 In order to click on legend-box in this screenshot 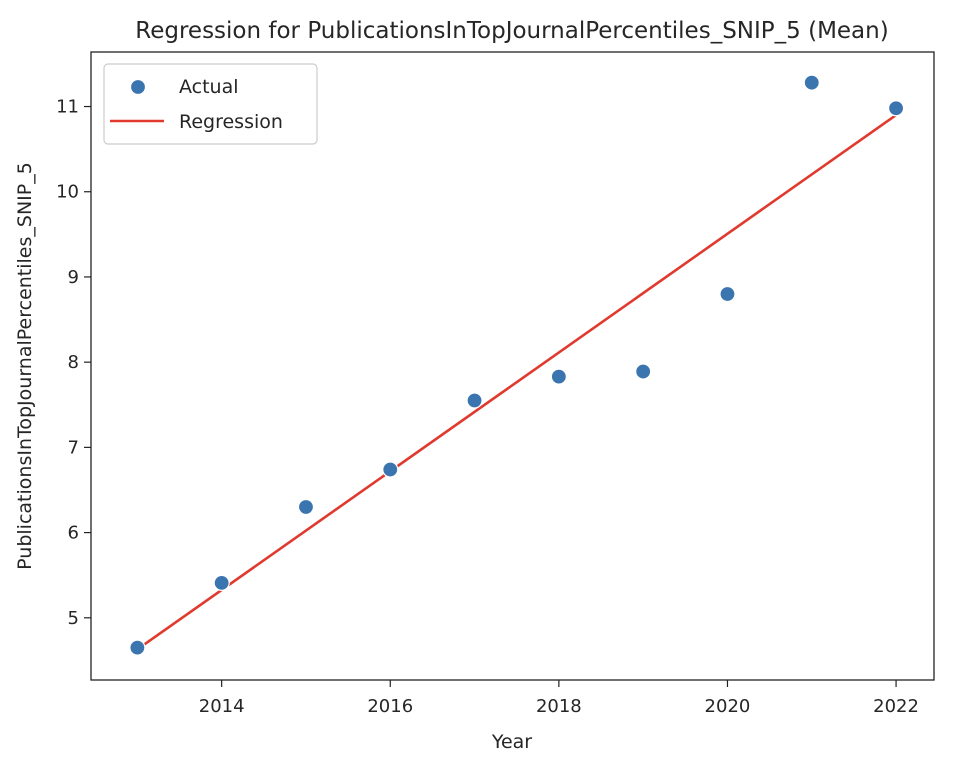, I will do `click(210, 104)`.